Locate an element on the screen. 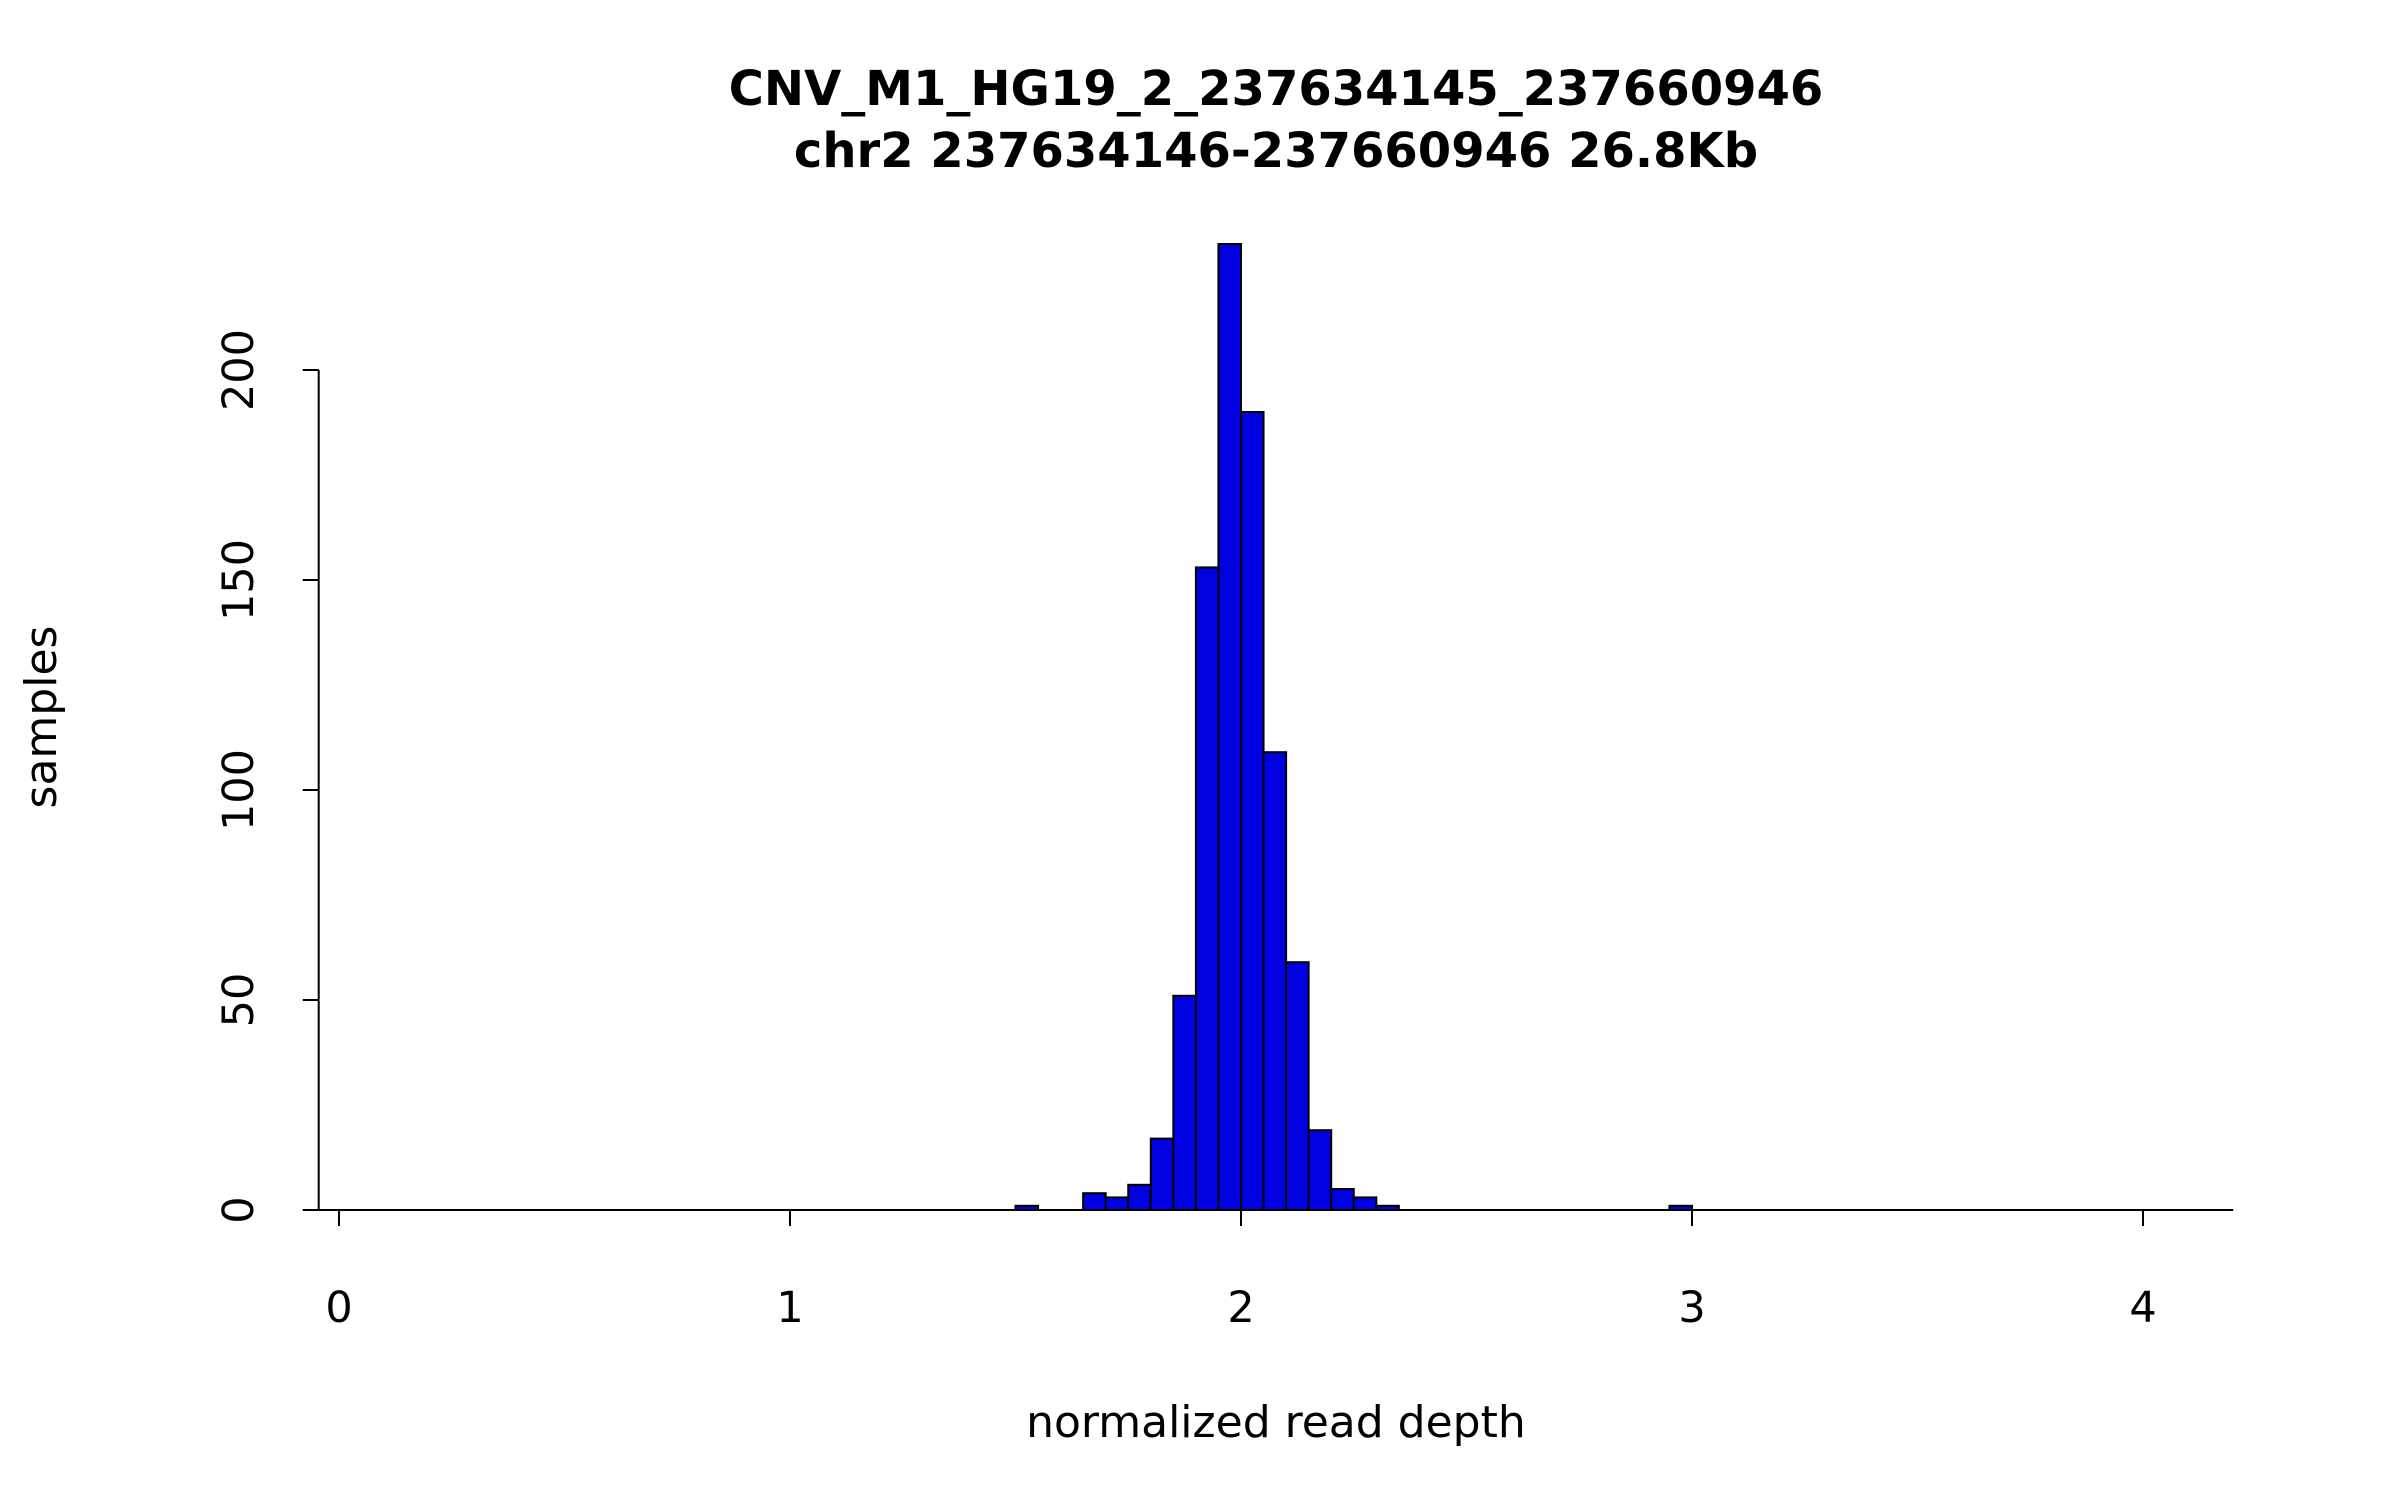  y-axis-title: samples is located at coordinates (41, 717).